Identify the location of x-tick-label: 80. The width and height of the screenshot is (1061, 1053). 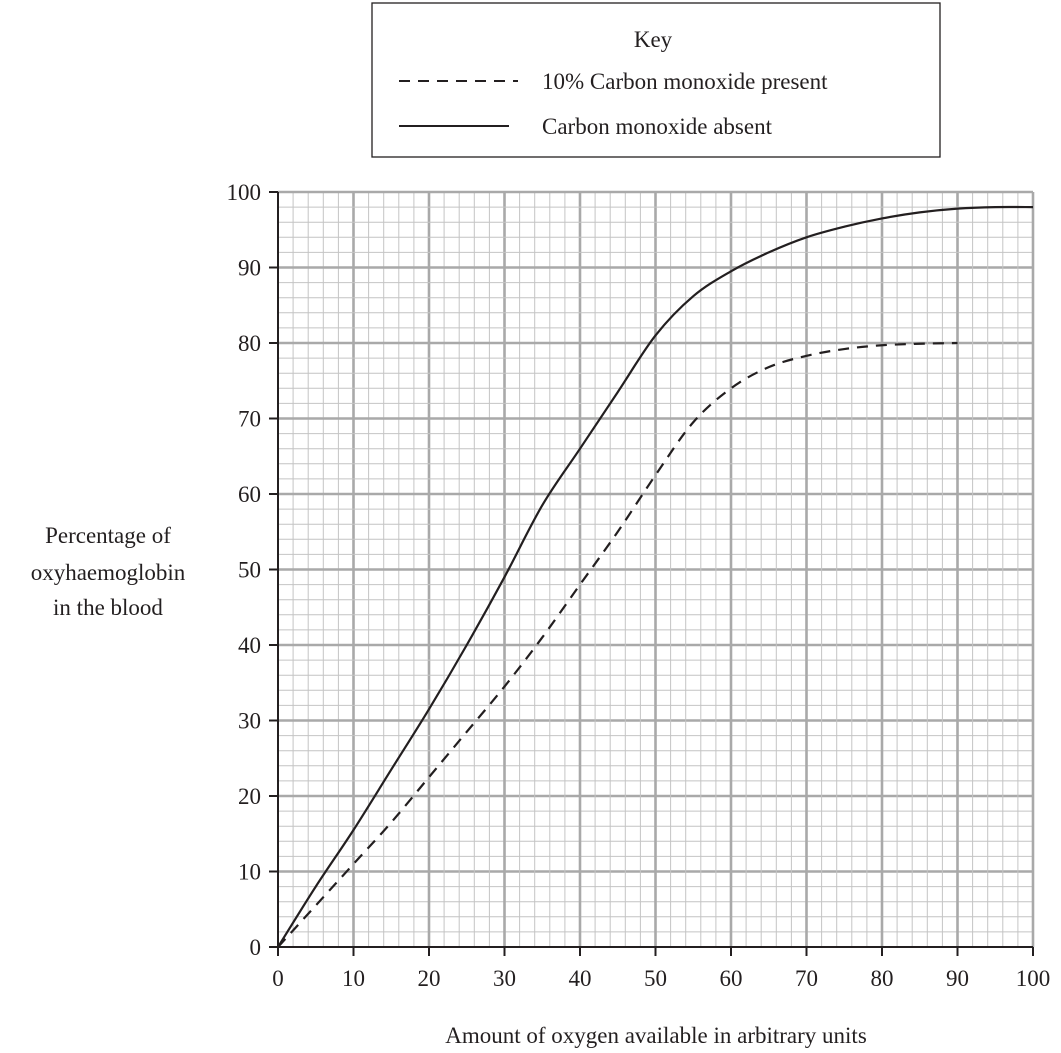
(882, 978).